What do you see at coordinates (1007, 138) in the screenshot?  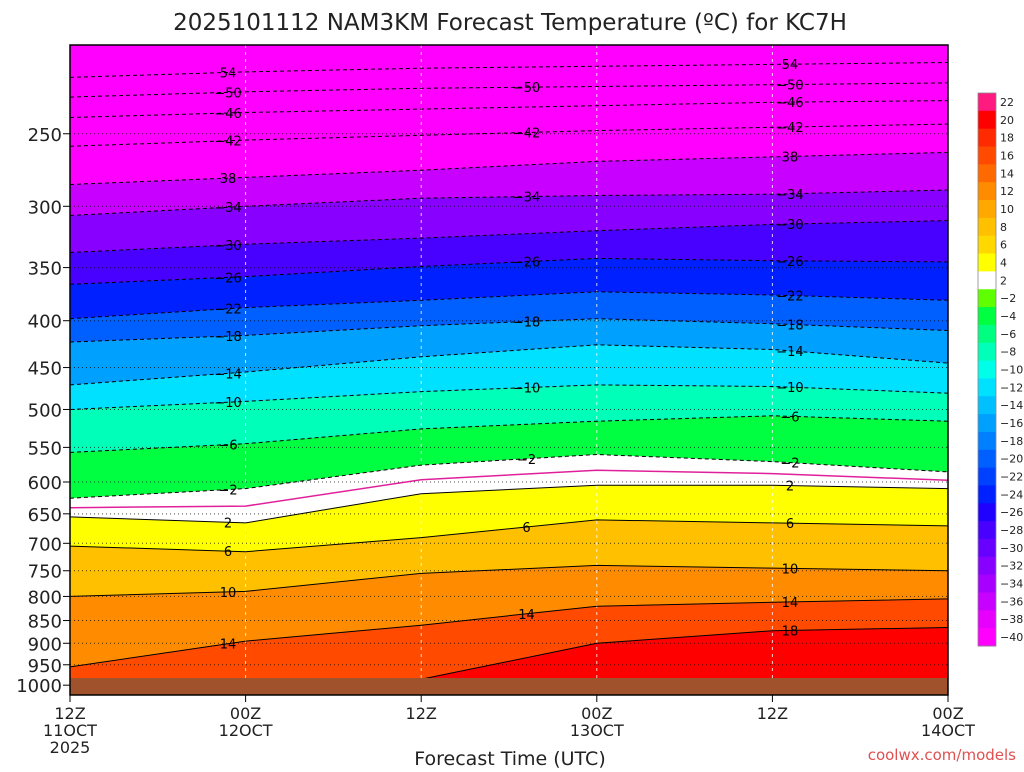 I see `colorbar-label: 18` at bounding box center [1007, 138].